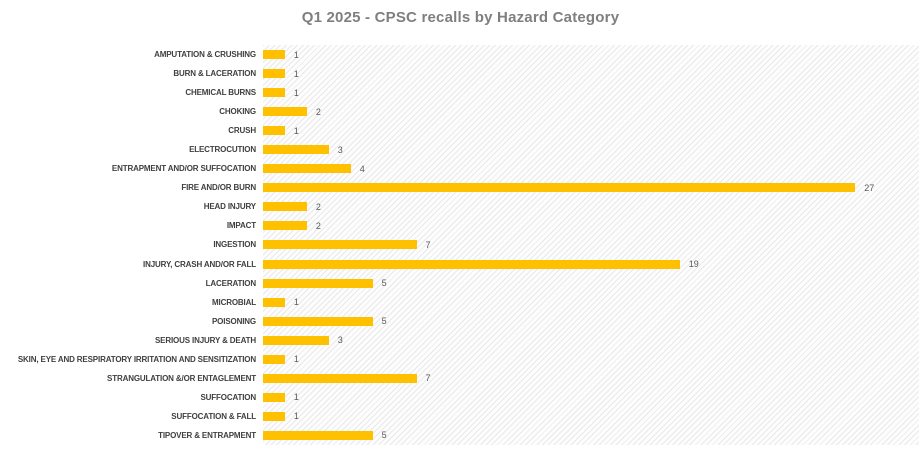 This screenshot has width=921, height=460. Describe the element at coordinates (205, 55) in the screenshot. I see `category-label: AMPUTATION & CRUSHING` at that location.